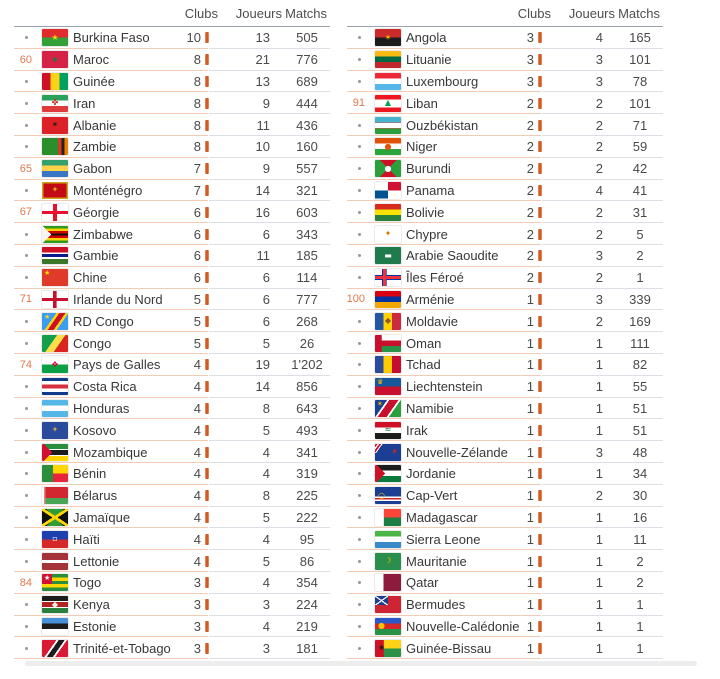  I want to click on country-name: Liban, so click(422, 103).